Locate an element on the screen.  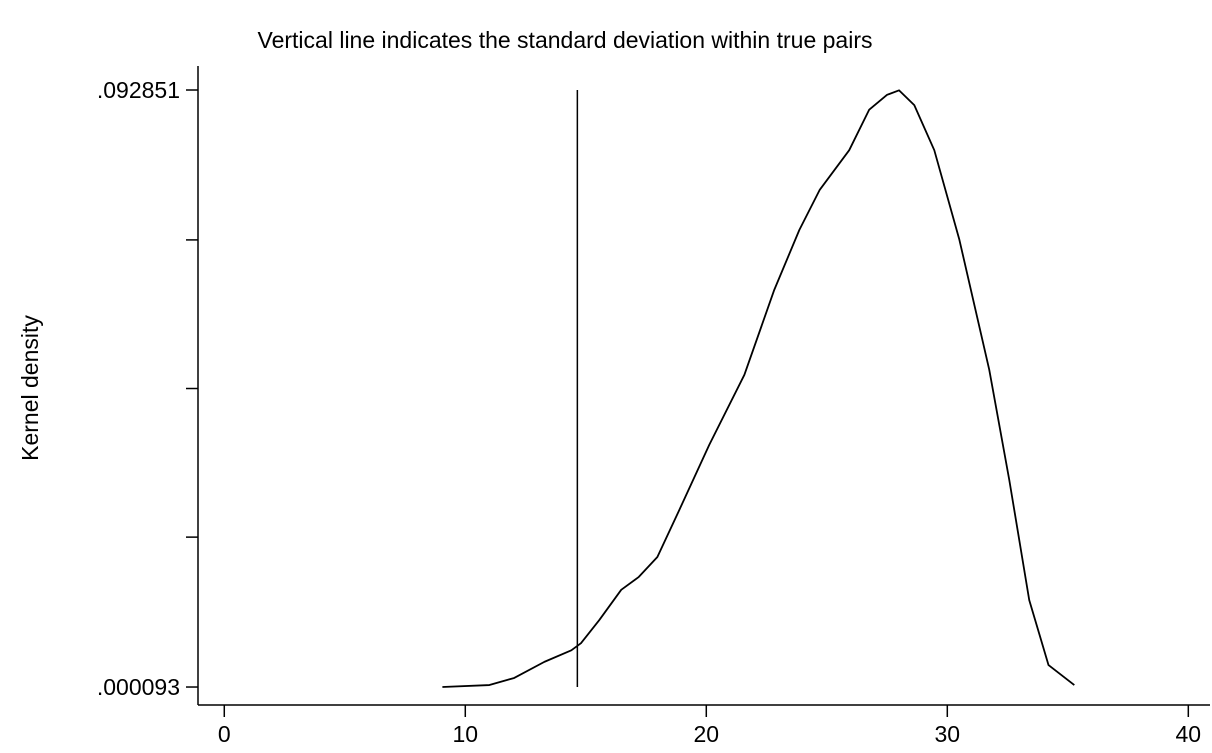
y-tick-label: .092851 is located at coordinates (138, 90).